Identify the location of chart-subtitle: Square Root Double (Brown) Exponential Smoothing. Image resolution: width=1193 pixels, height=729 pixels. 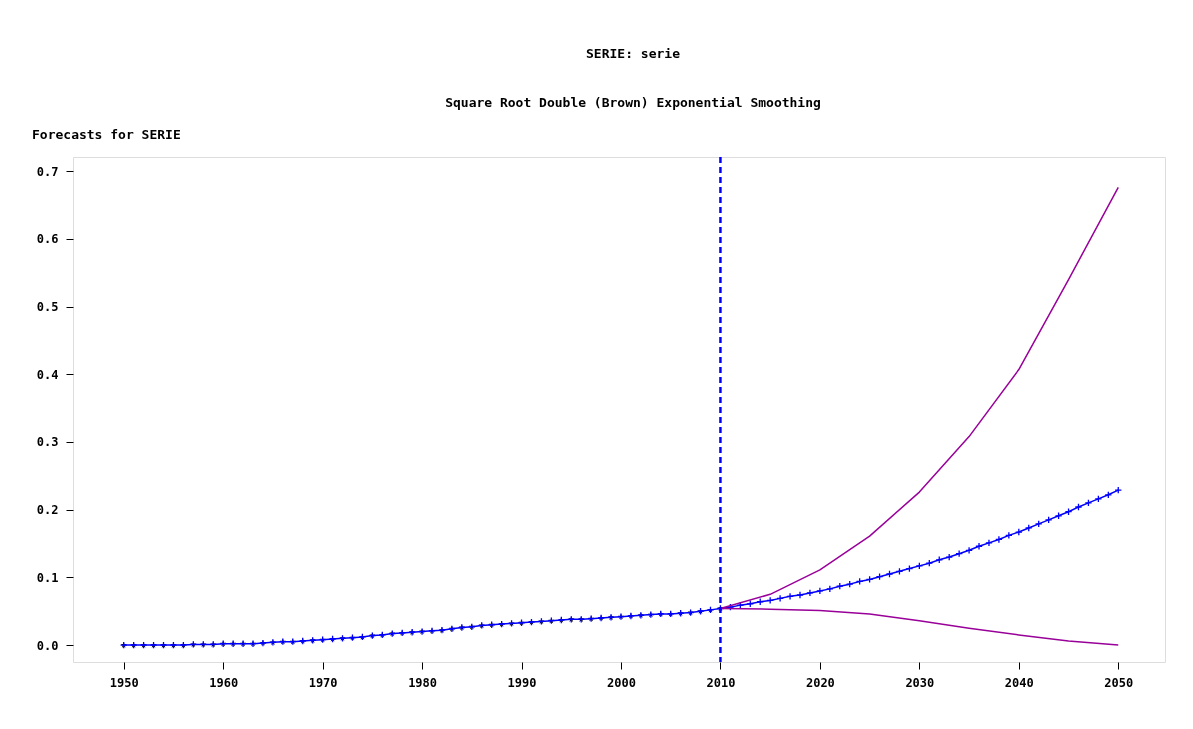
(633, 102).